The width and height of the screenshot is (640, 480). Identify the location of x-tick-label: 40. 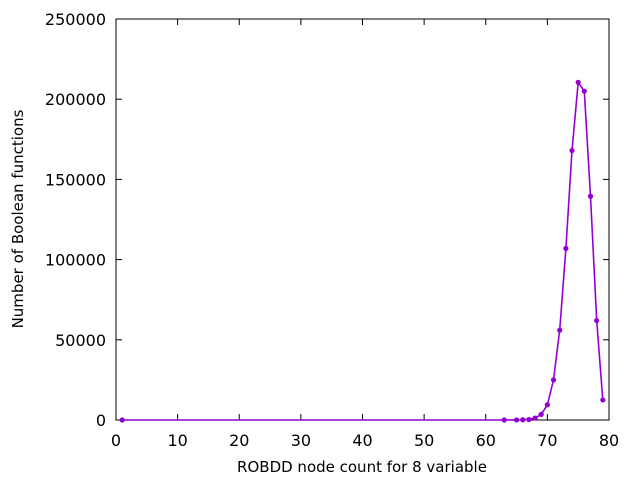
(362, 440).